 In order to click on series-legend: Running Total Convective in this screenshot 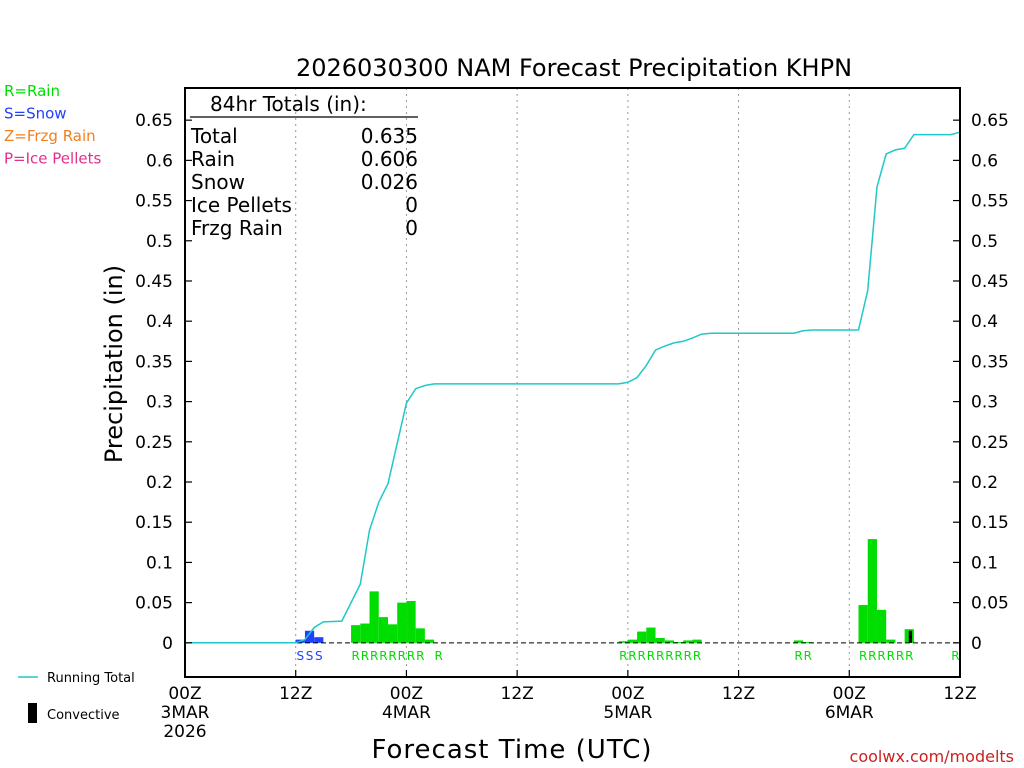, I will do `click(76, 697)`.